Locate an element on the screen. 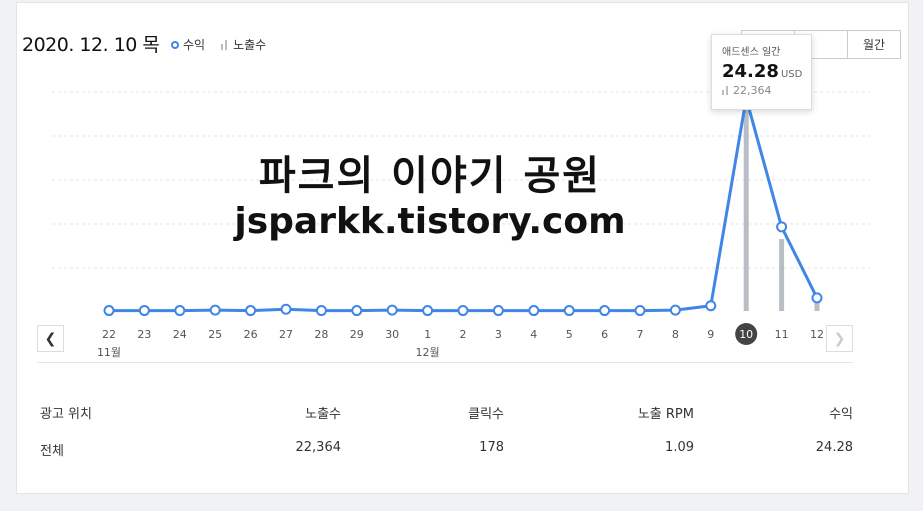  x-tick-label: 7 is located at coordinates (640, 334).